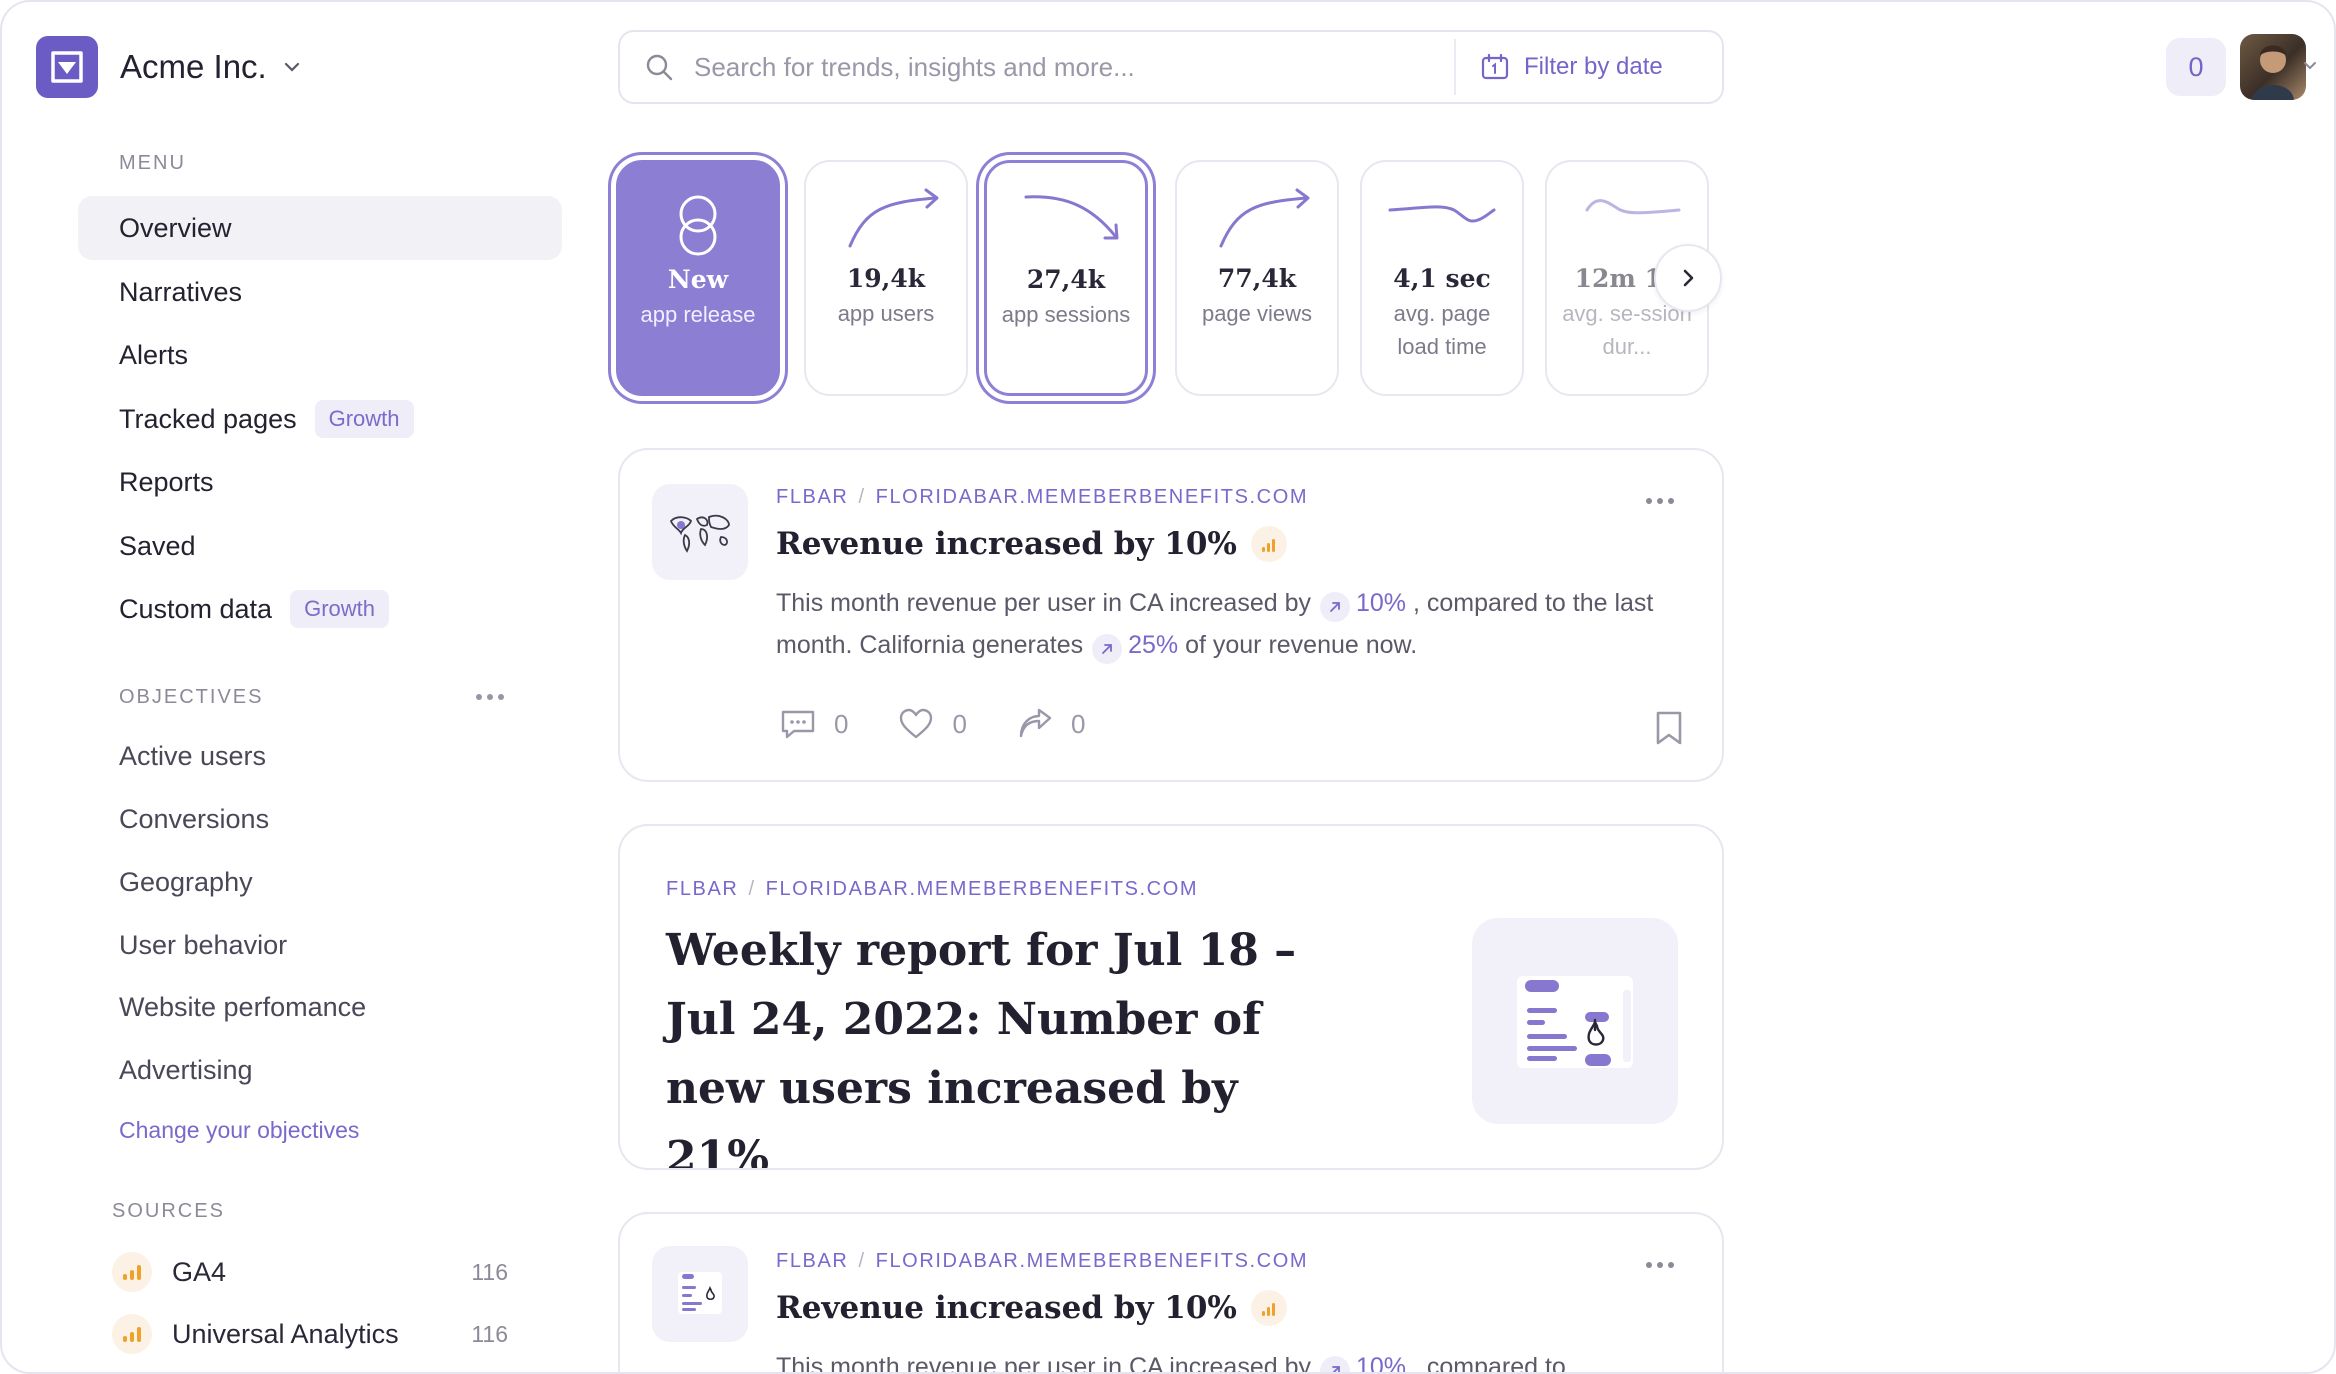 The image size is (2336, 1374). Describe the element at coordinates (798, 724) in the screenshot. I see `comment-icon` at that location.